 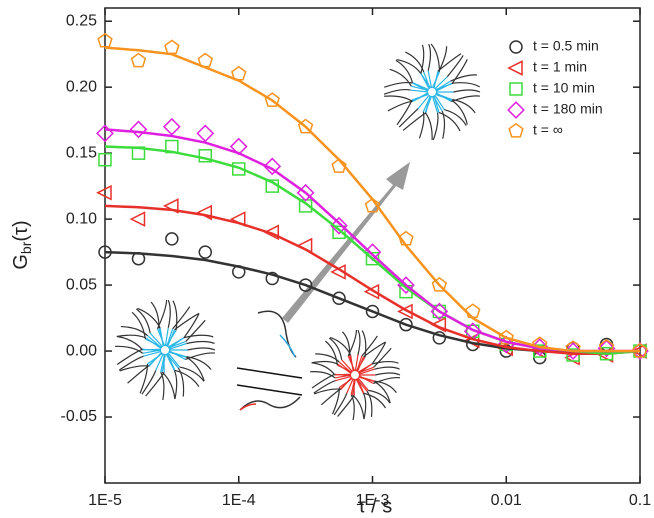 What do you see at coordinates (373, 500) in the screenshot?
I see `x-tick-label: 1E-3` at bounding box center [373, 500].